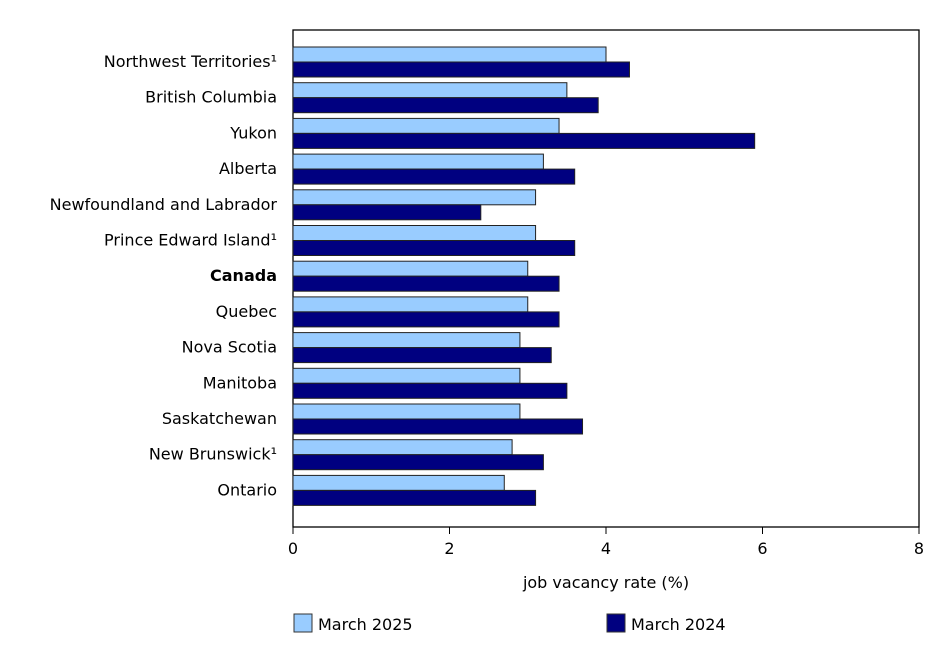 The image size is (948, 645). Describe the element at coordinates (213, 454) in the screenshot. I see `category-label: New Brunswick¹` at that location.